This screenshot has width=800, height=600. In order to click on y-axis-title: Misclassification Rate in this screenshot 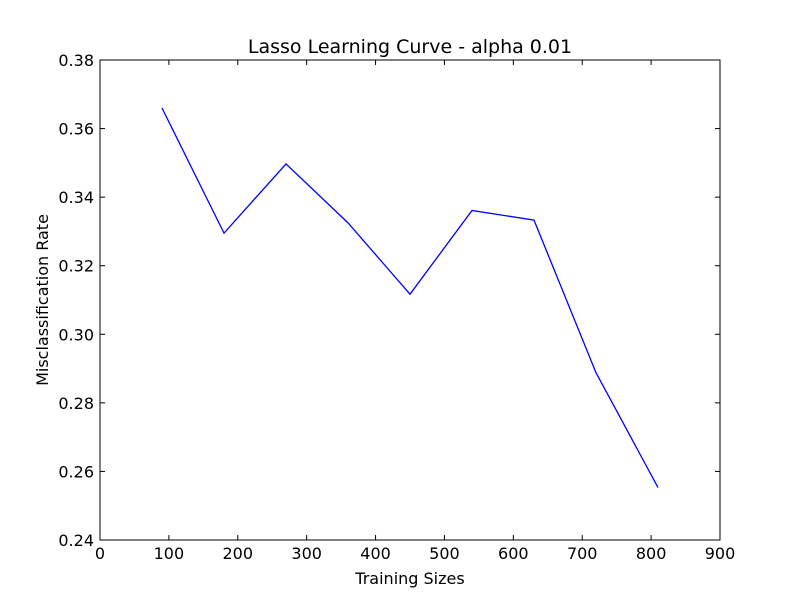, I will do `click(42, 300)`.